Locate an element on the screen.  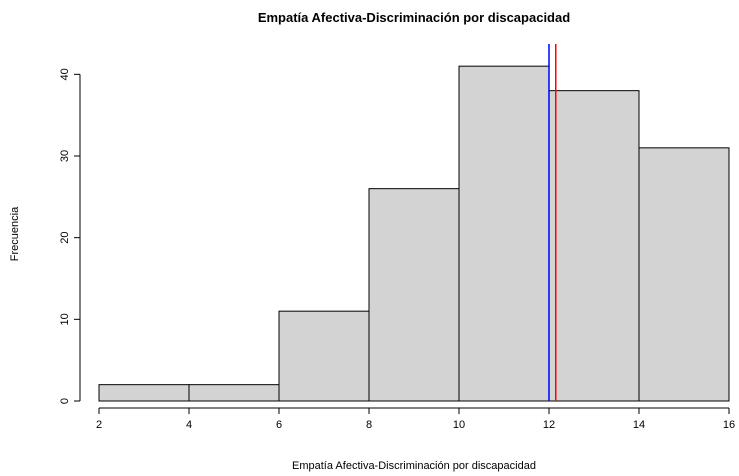
vertical-lines-group is located at coordinates (552, 222).